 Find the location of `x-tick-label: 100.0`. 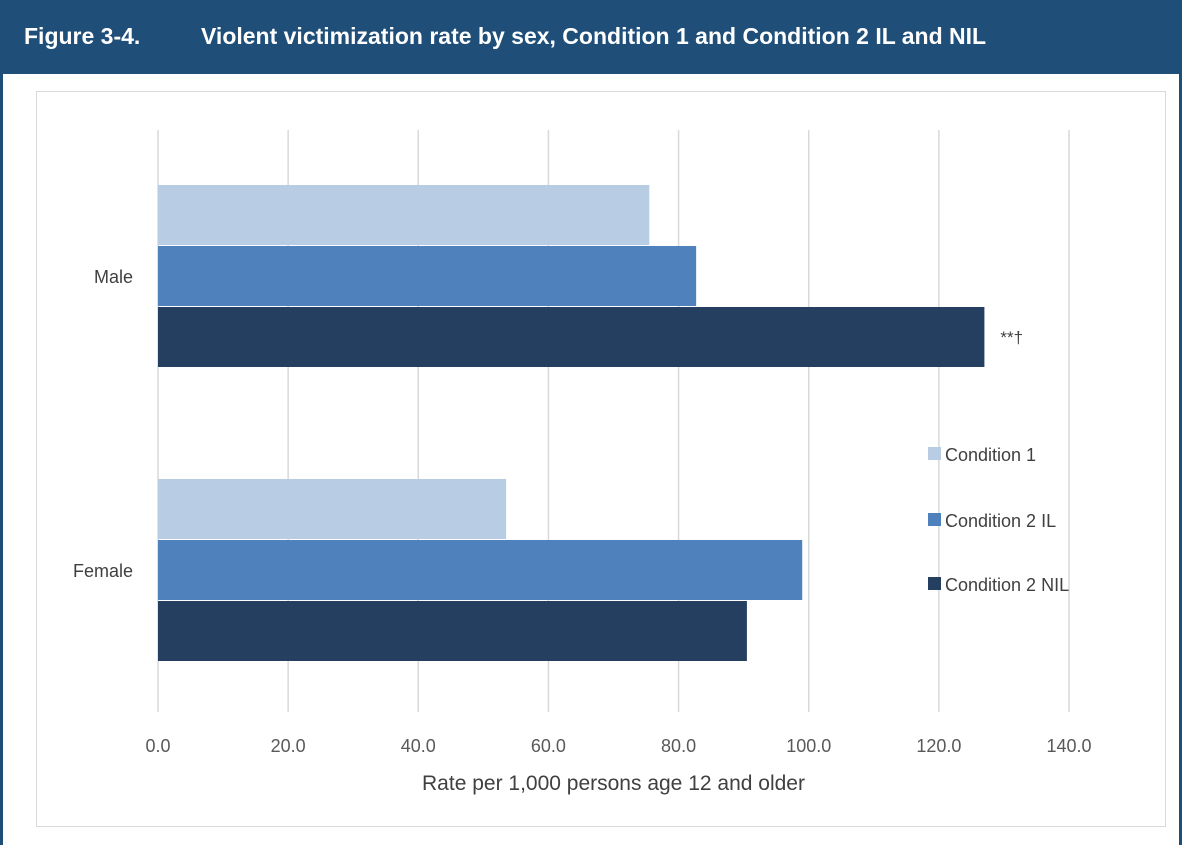

x-tick-label: 100.0 is located at coordinates (808, 746).